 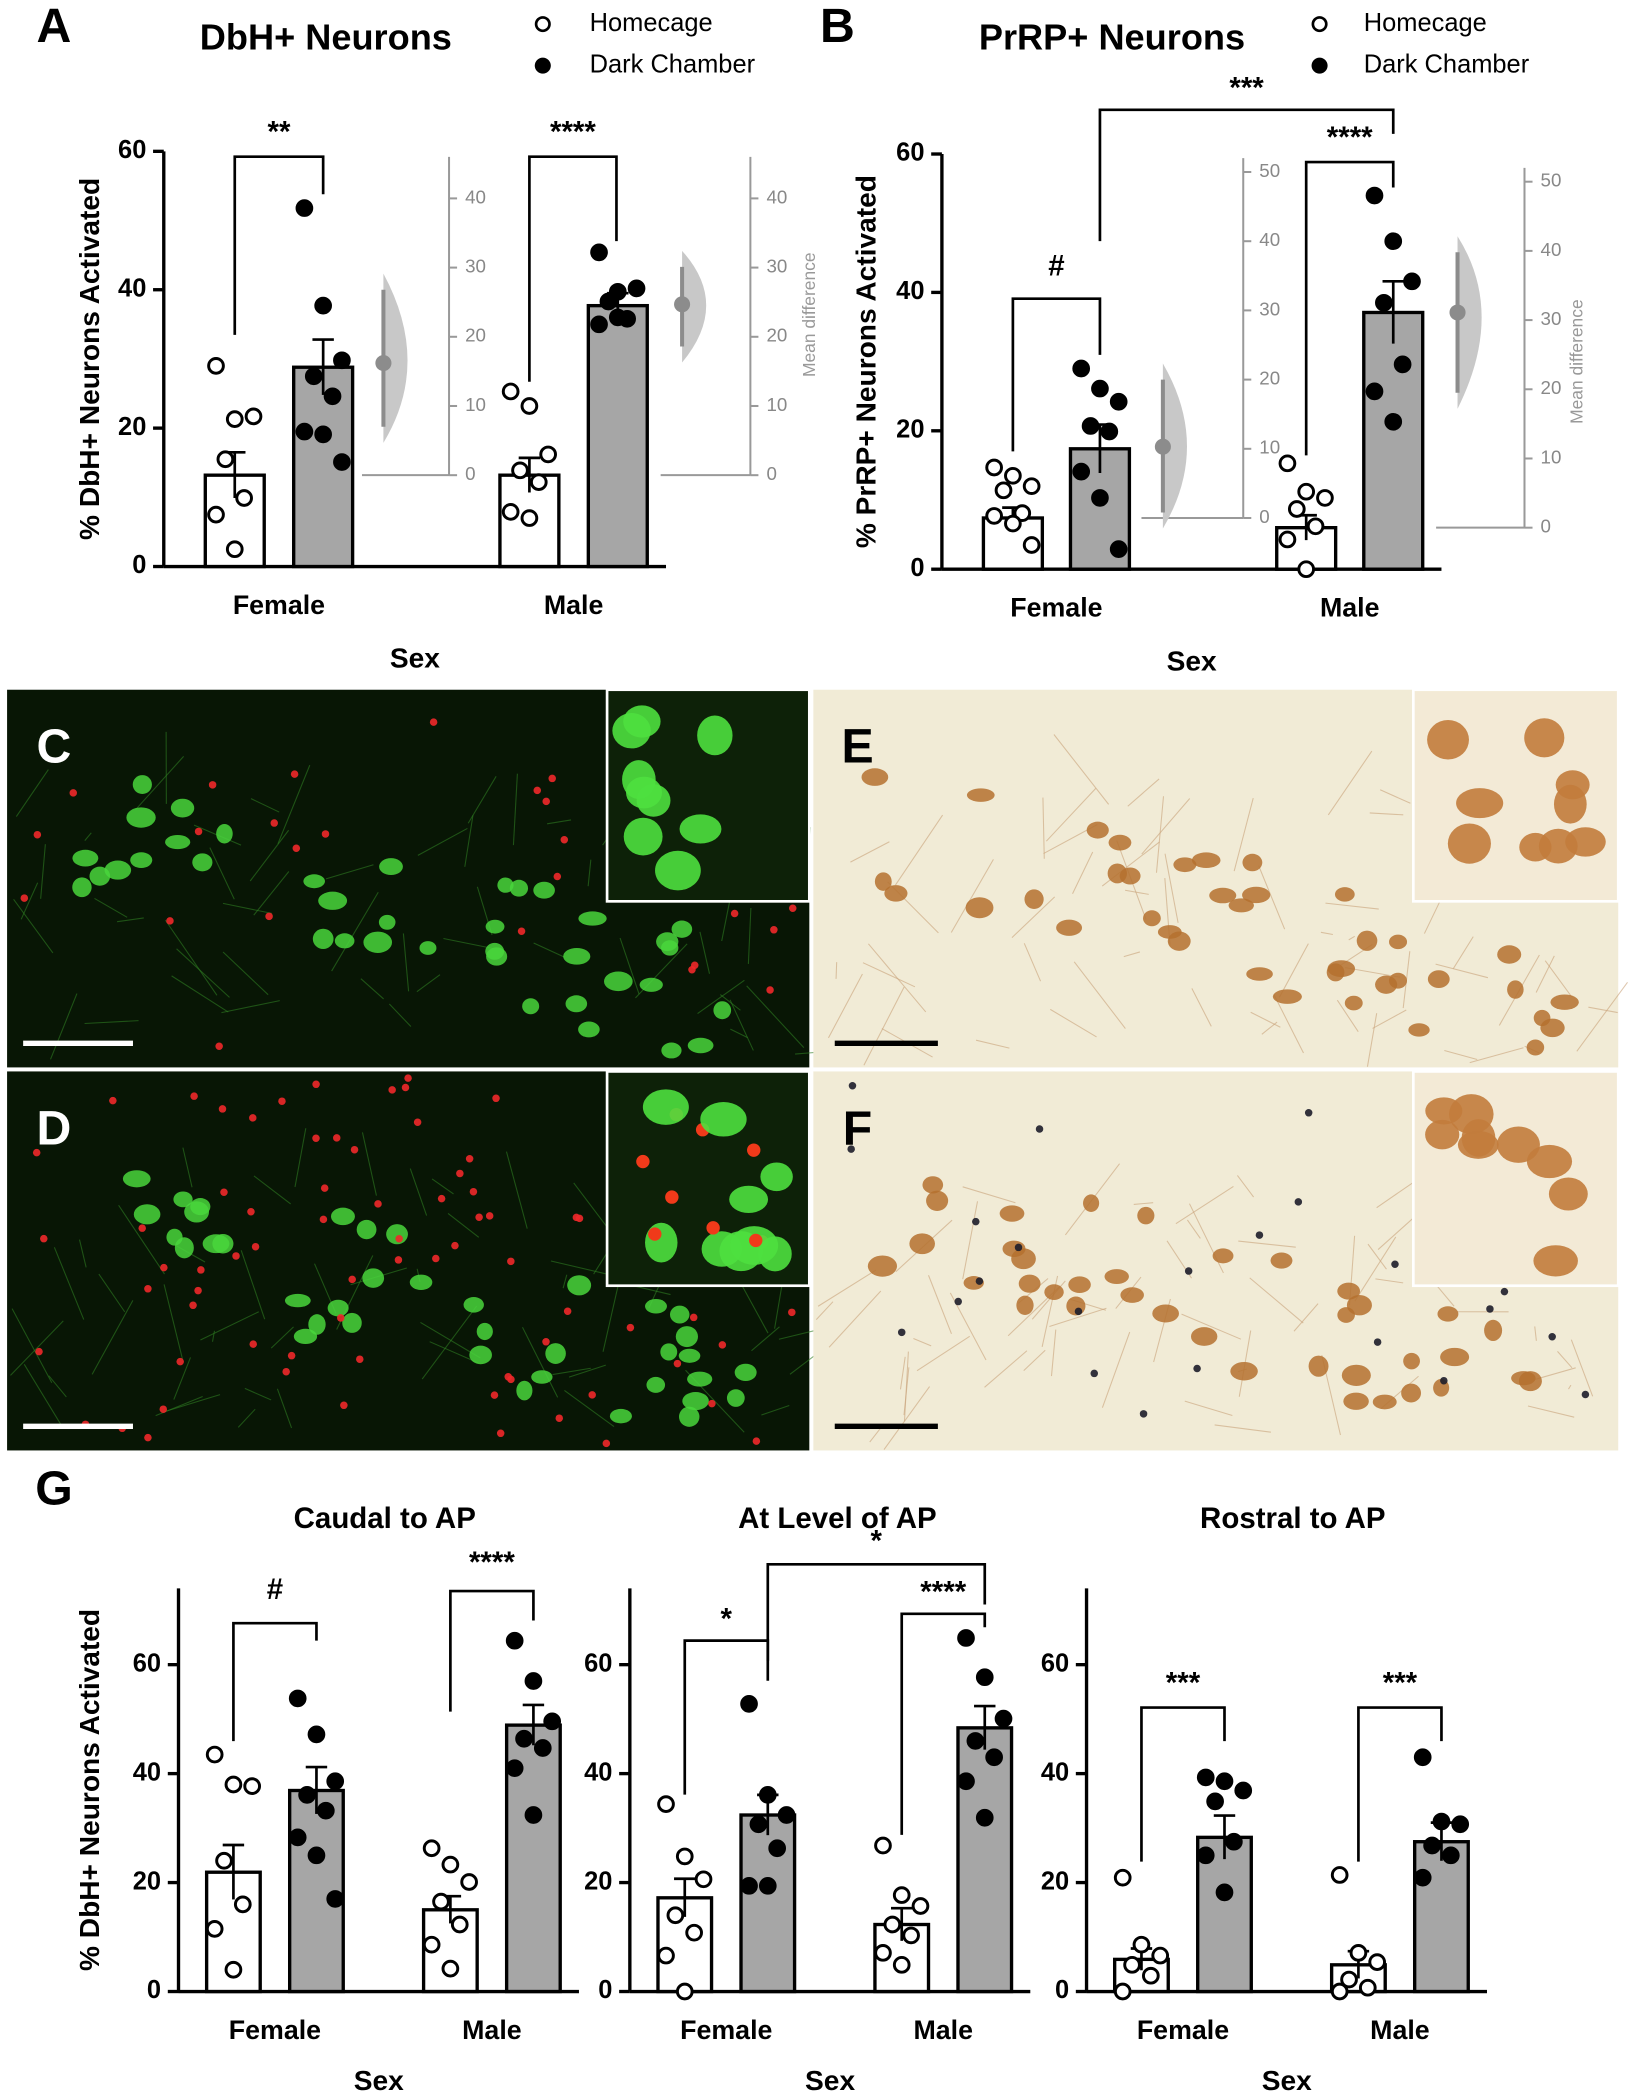 What do you see at coordinates (492, 1562) in the screenshot?
I see `significance-label: ****` at bounding box center [492, 1562].